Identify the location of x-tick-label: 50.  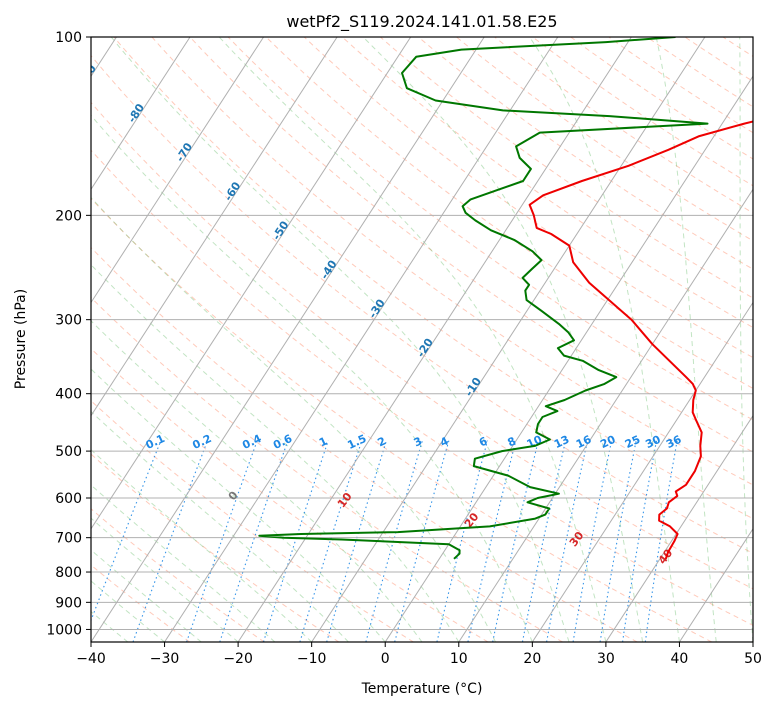
(753, 659).